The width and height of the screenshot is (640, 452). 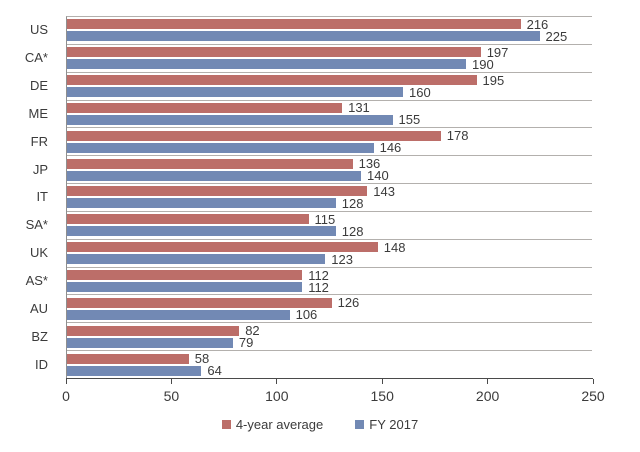 I want to click on bar-line: 216, so click(x=329, y=24).